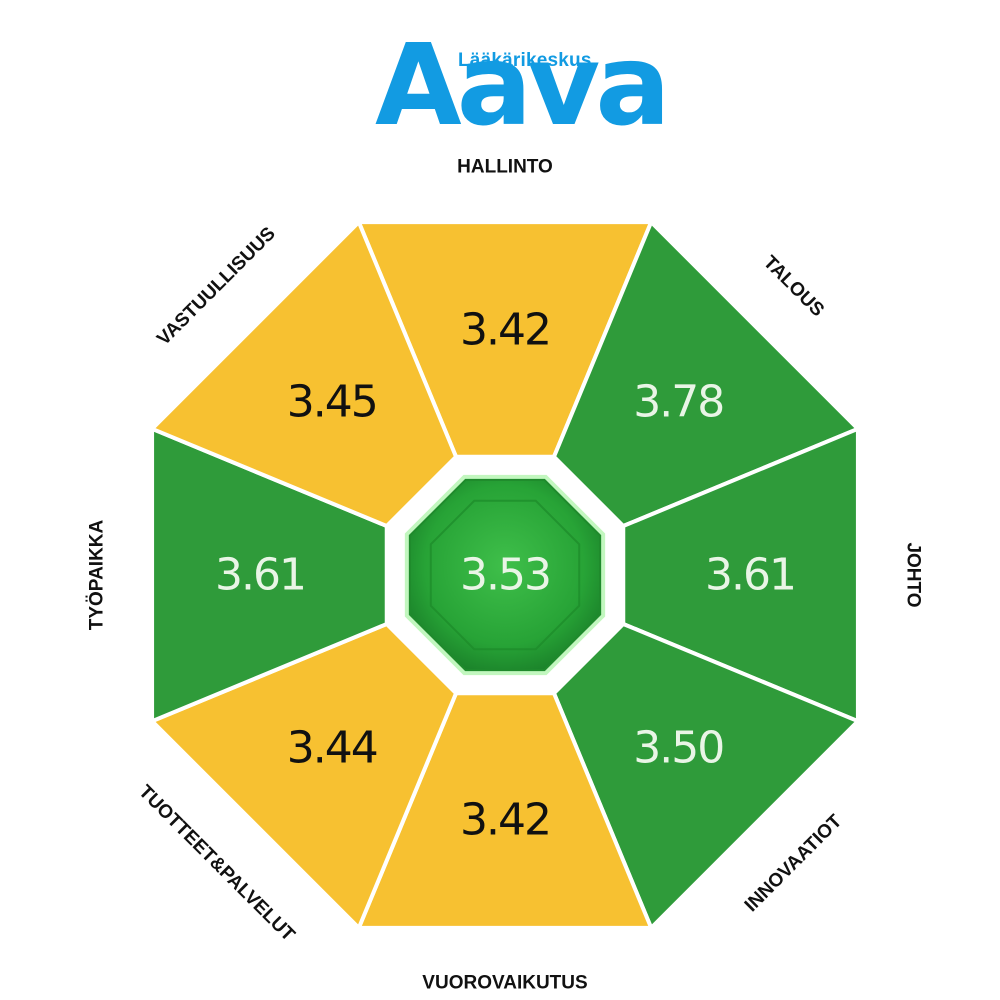 The image size is (1000, 1000). What do you see at coordinates (304, 374) in the screenshot?
I see `segment-vastuullisuus` at bounding box center [304, 374].